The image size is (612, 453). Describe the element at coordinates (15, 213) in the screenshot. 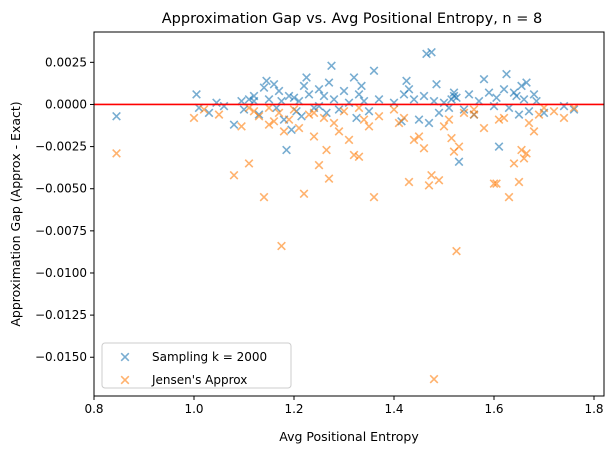

I see `y-axis-label: Approximation Gap (Approx - Exact)` at that location.